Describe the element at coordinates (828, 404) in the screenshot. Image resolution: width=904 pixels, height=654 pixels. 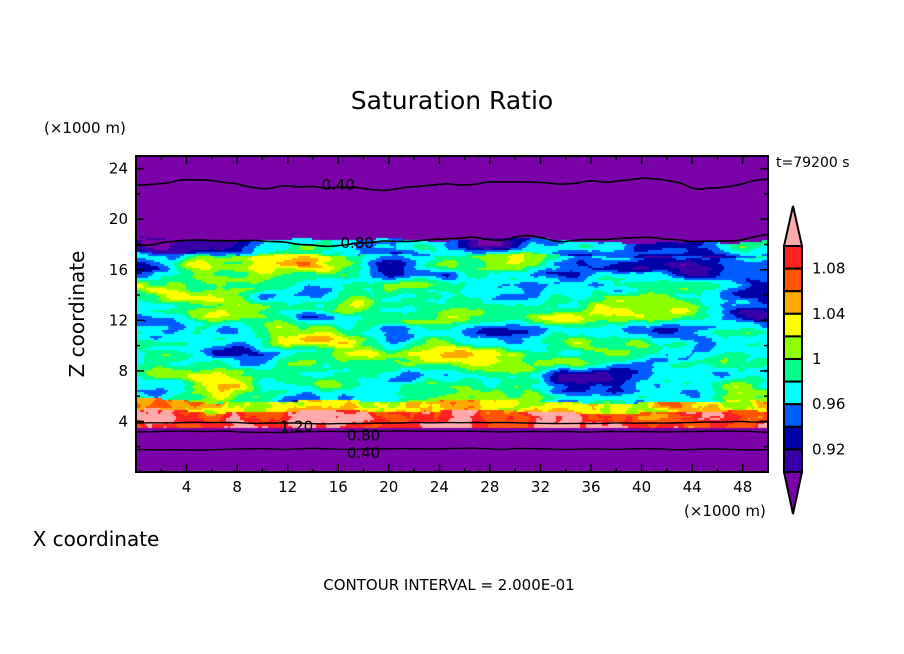
I see `colorbar-tick-label: 0.96` at that location.